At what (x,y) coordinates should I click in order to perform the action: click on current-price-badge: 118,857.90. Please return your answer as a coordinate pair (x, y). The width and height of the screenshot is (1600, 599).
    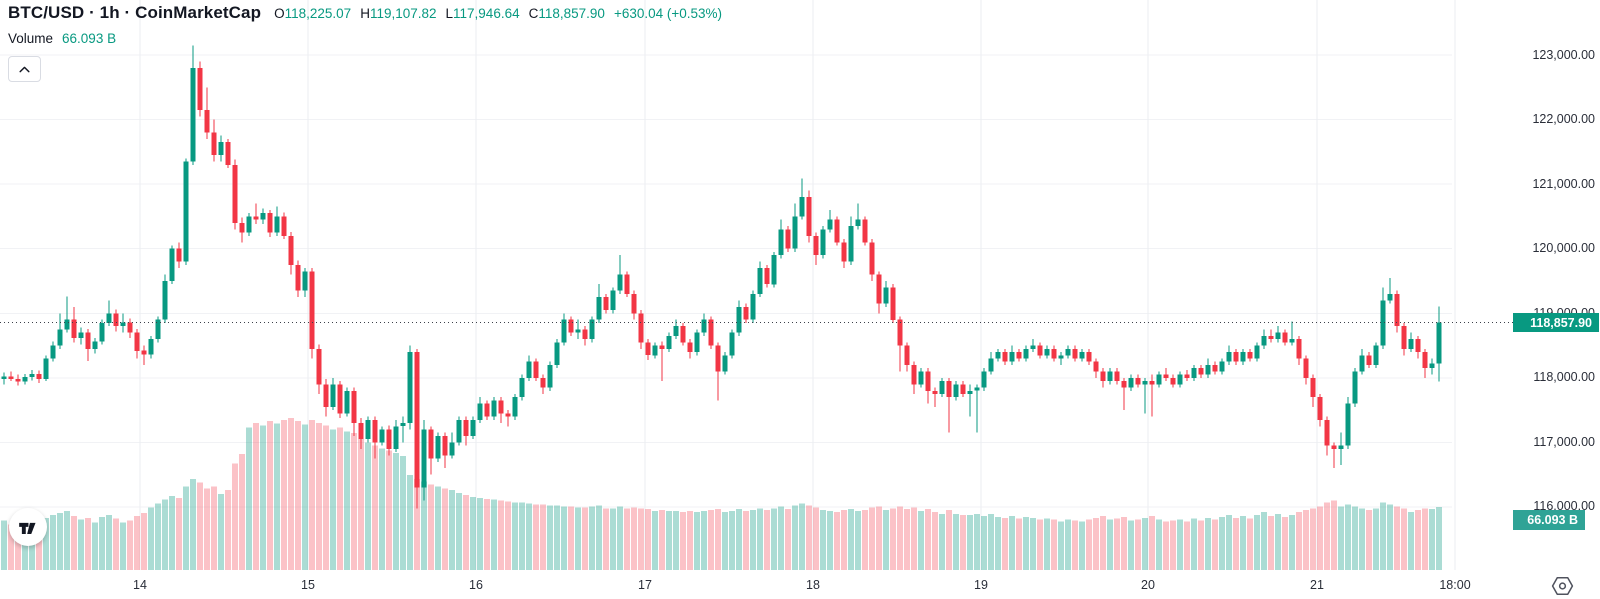
    Looking at the image, I should click on (1556, 322).